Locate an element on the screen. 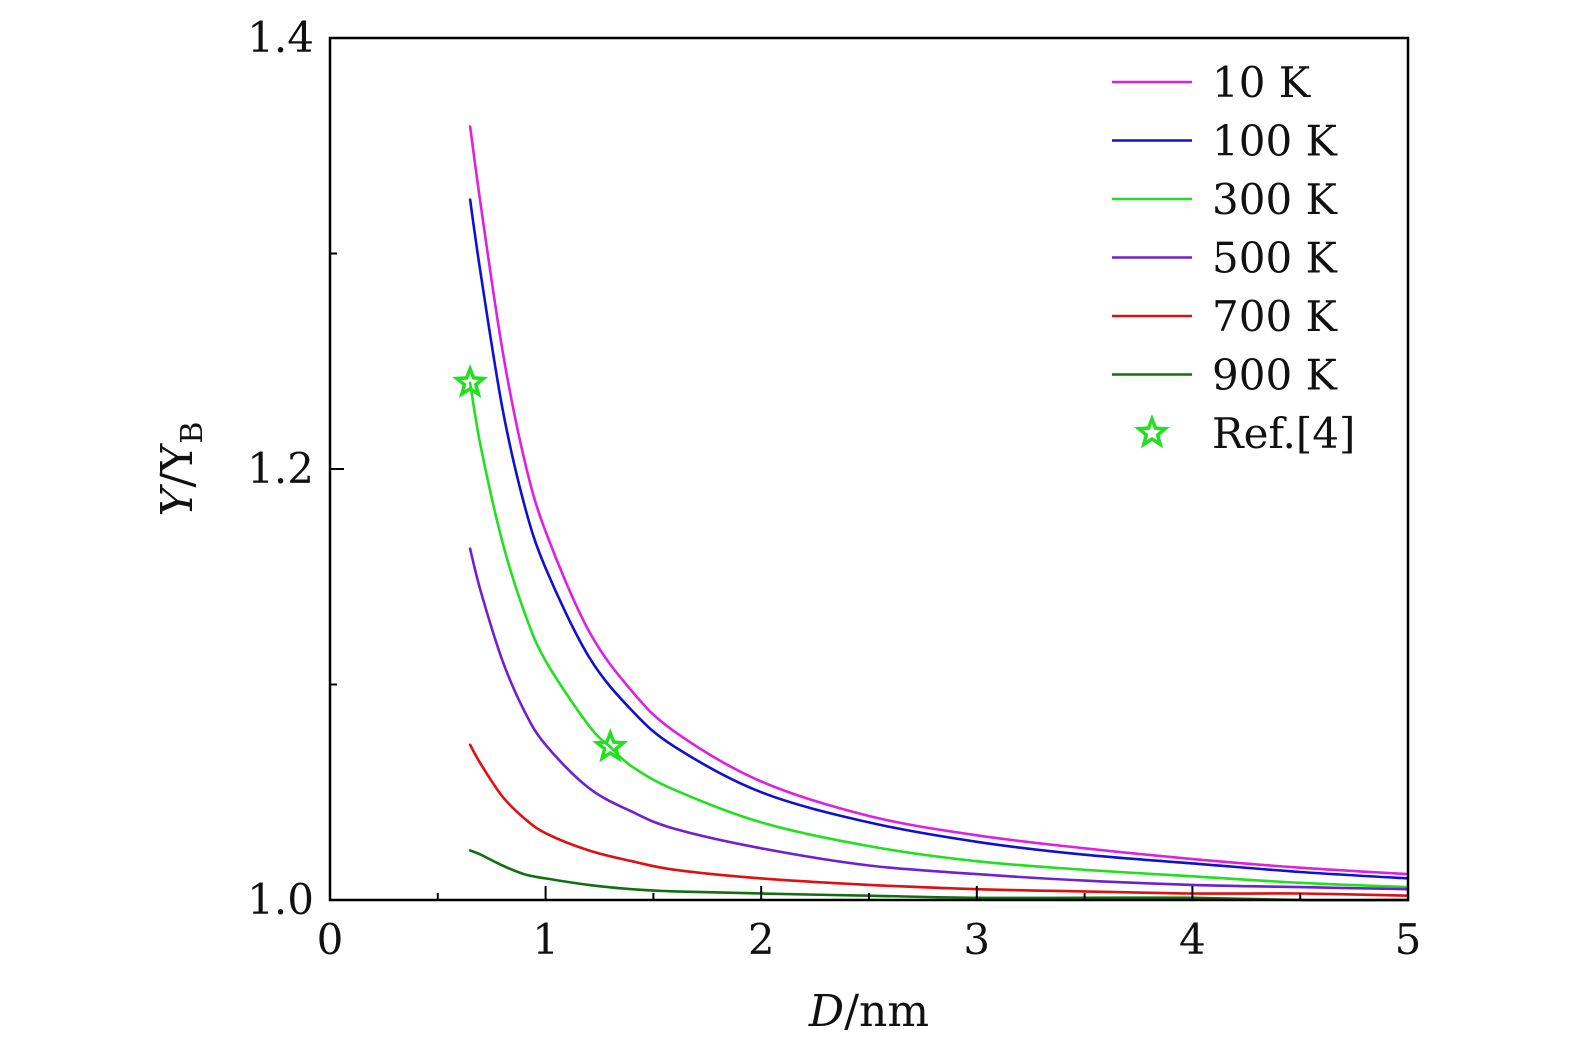 The width and height of the screenshot is (1575, 1053). x-tick-label: 1 is located at coordinates (545, 939).